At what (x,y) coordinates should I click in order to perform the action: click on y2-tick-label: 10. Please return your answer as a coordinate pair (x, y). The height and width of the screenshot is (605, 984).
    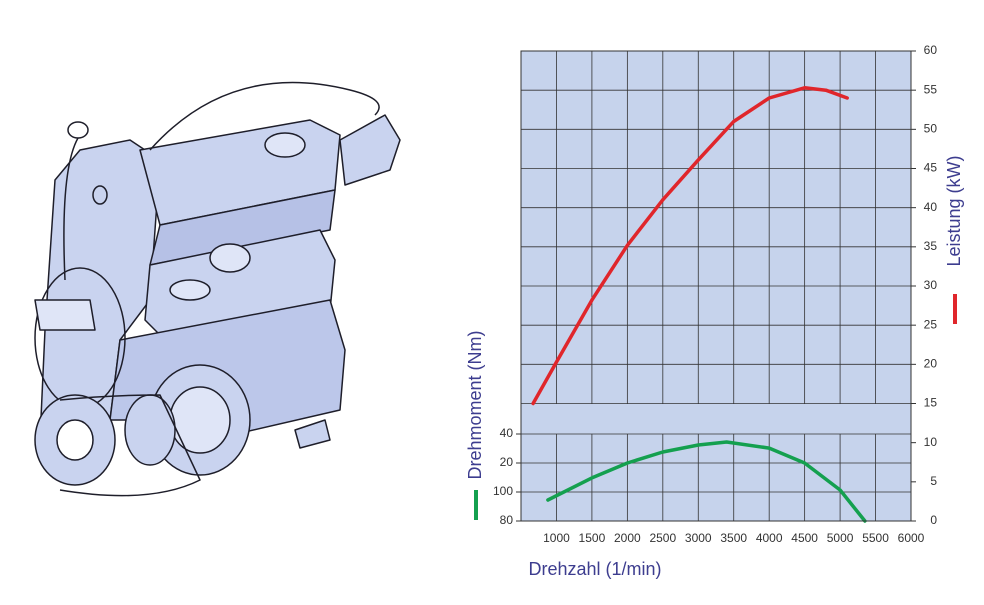
    Looking at the image, I should click on (931, 442).